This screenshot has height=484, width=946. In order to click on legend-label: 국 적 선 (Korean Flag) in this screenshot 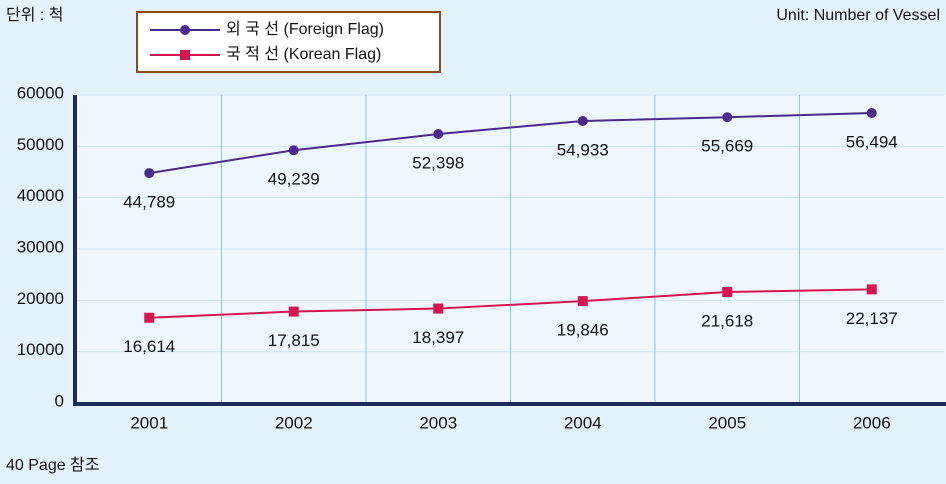, I will do `click(303, 54)`.